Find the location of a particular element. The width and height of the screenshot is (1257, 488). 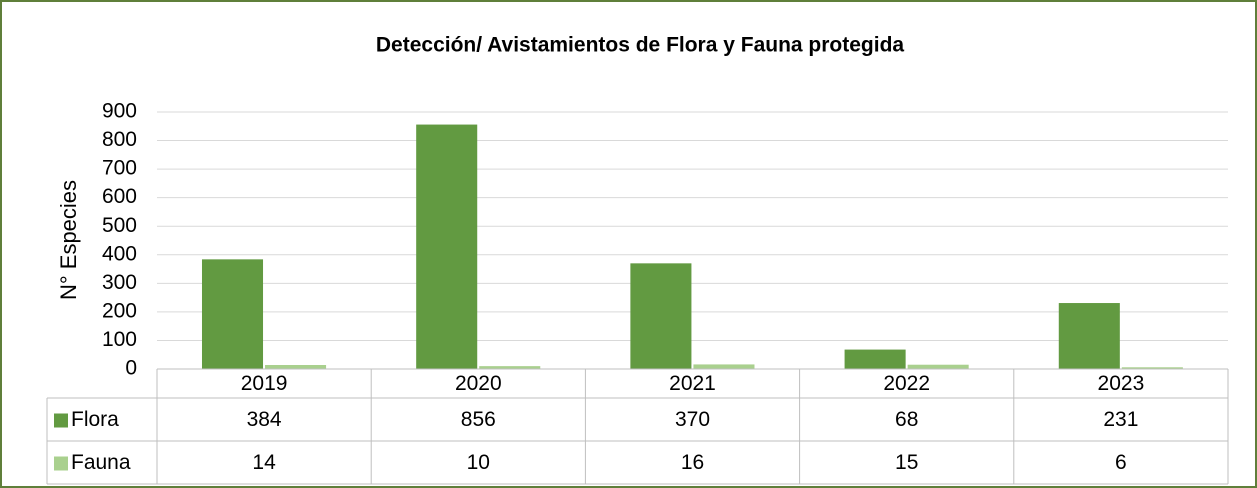

data-table-value: 856 is located at coordinates (478, 419).